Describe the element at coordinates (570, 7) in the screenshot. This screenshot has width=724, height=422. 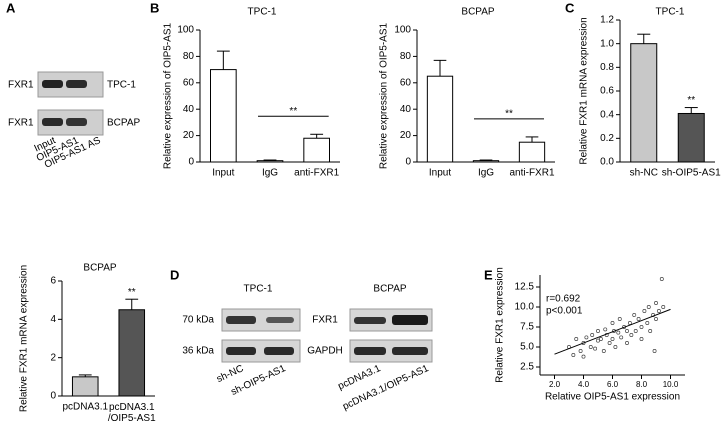
I see `panel-label: C` at that location.